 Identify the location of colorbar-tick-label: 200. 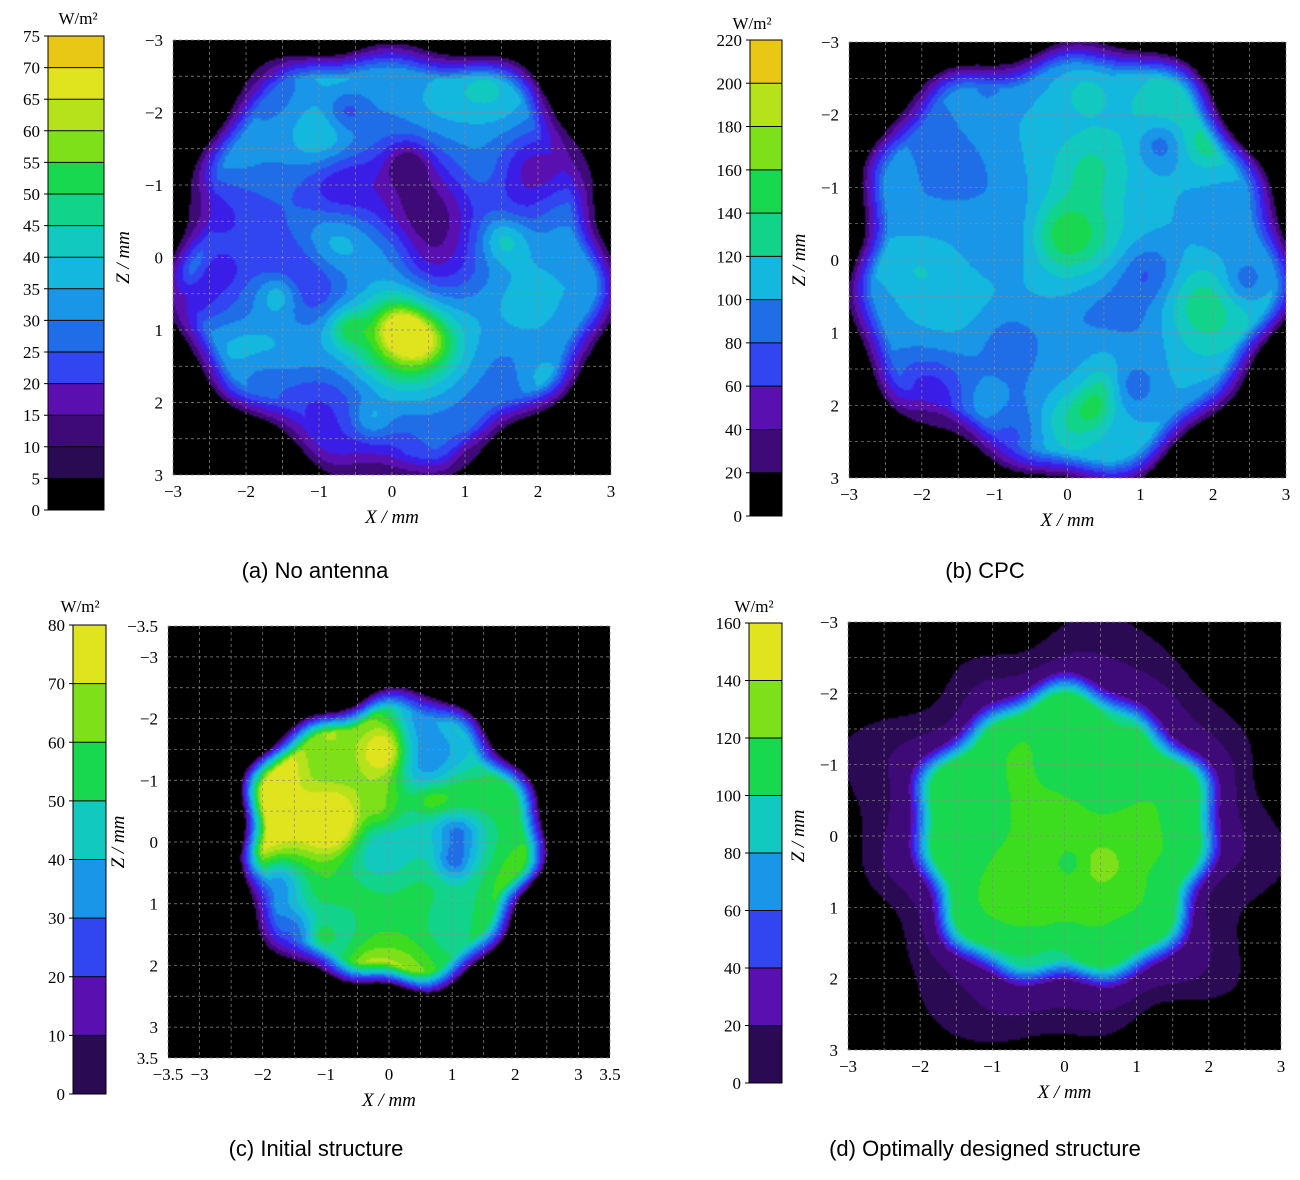
(730, 83).